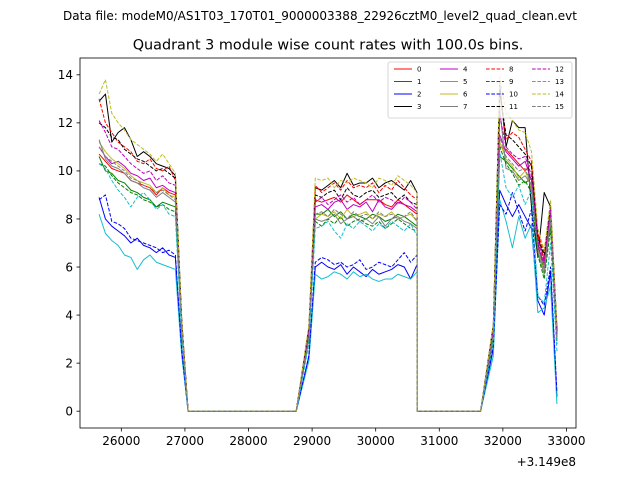 The height and width of the screenshot is (480, 640). What do you see at coordinates (69, 267) in the screenshot?
I see `y-tick-label: 6` at bounding box center [69, 267].